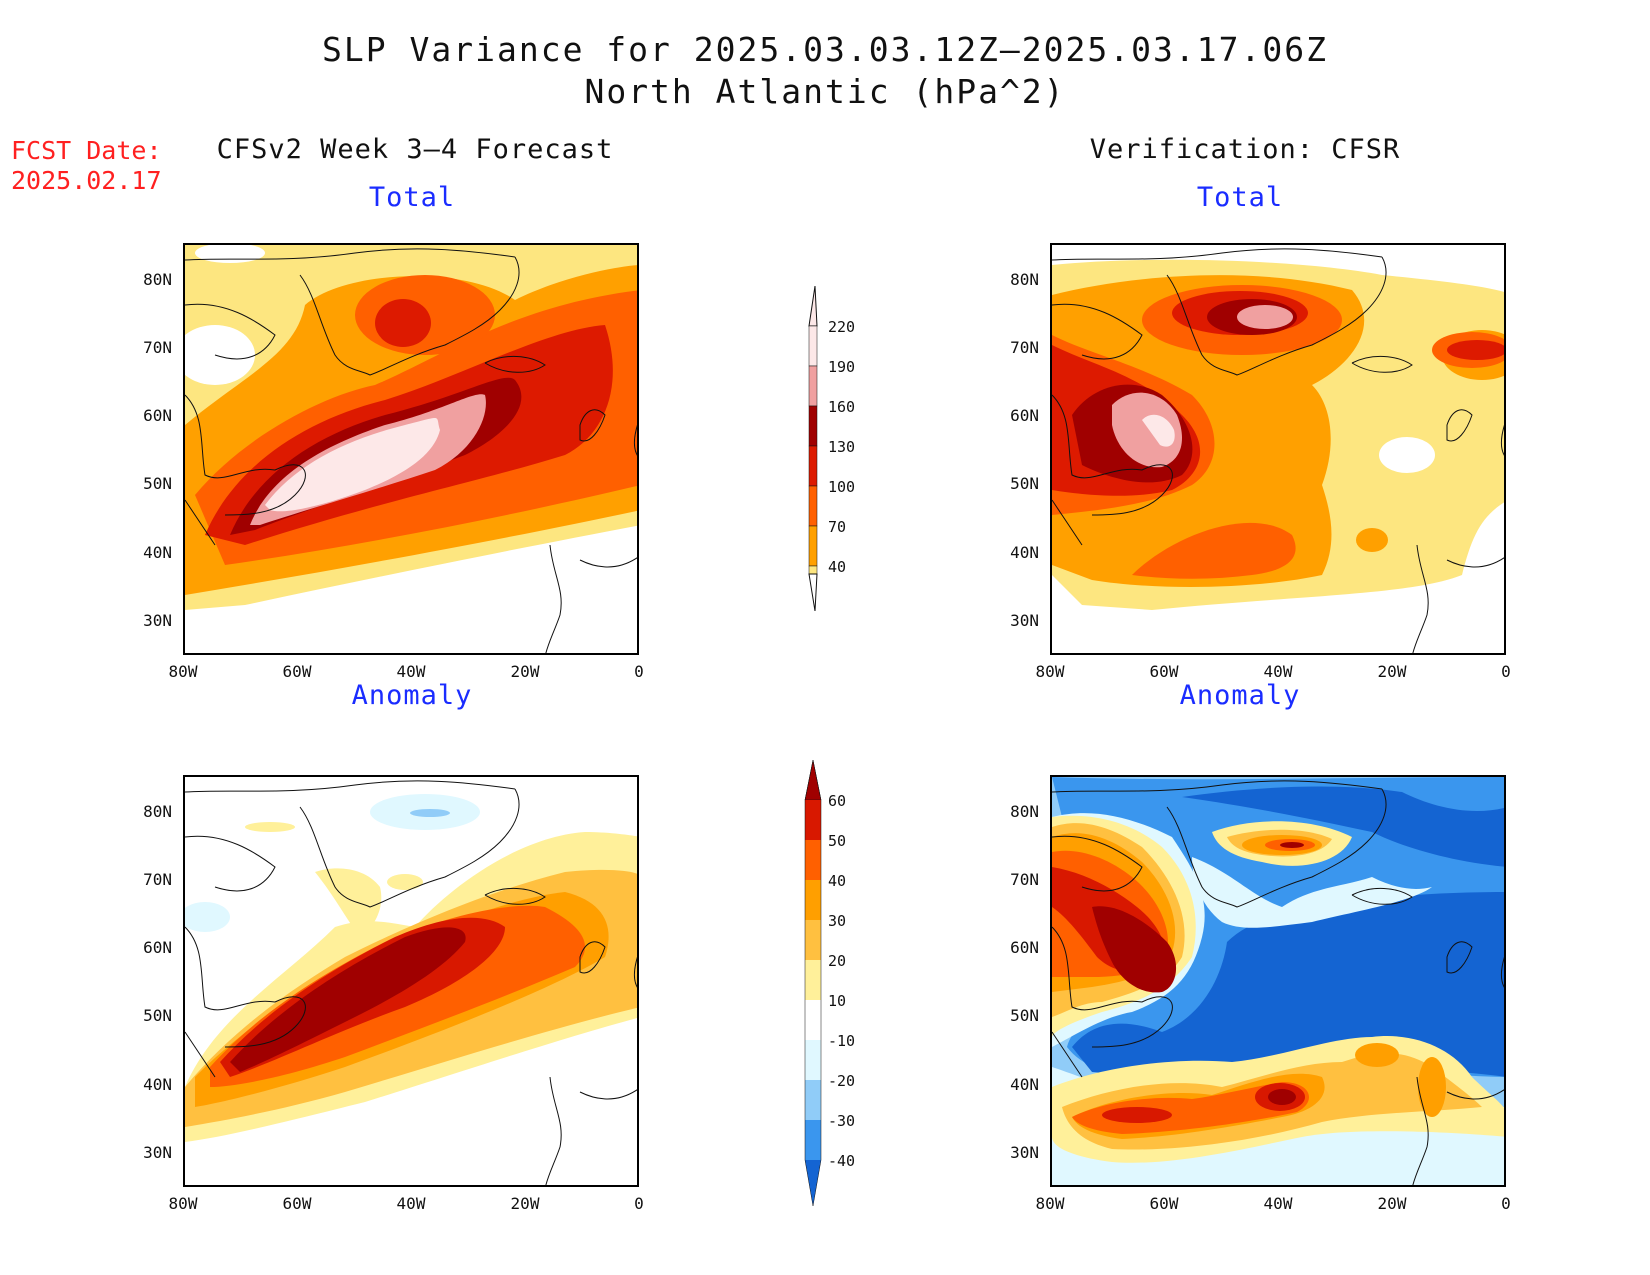  I want to click on colorbar-outline, so click(813, 983).